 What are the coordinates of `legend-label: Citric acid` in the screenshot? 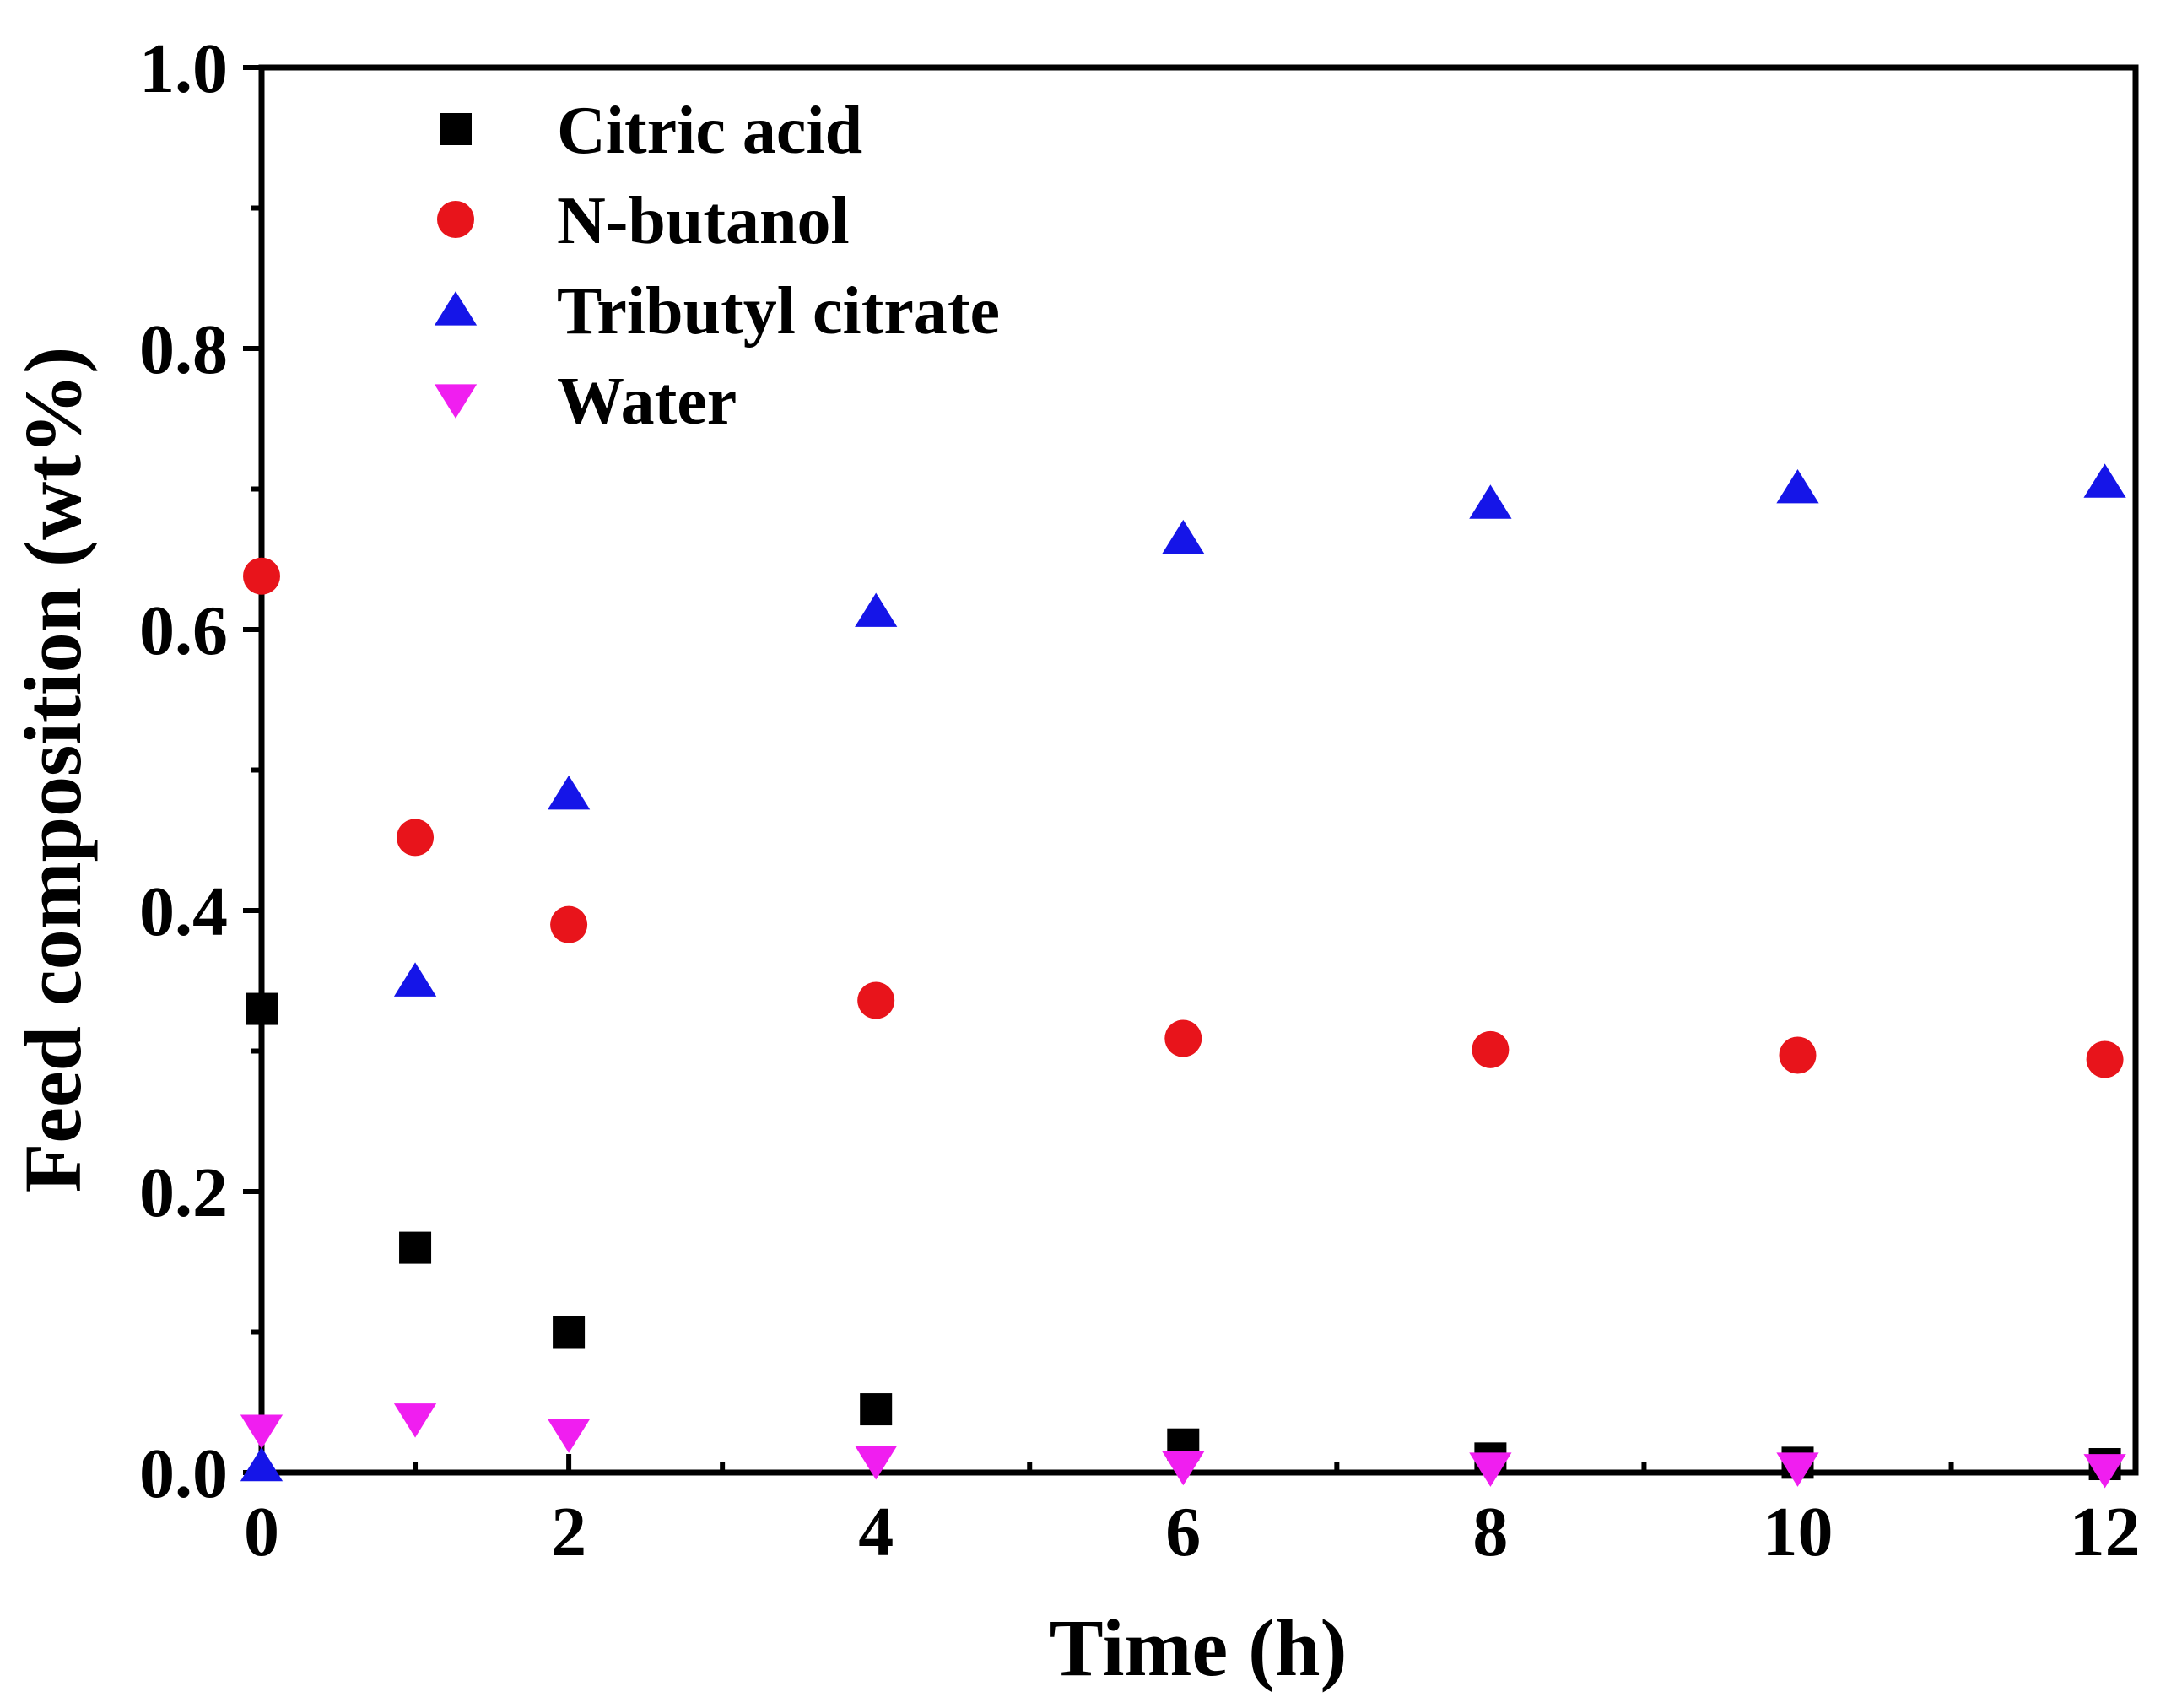 It's located at (709, 131).